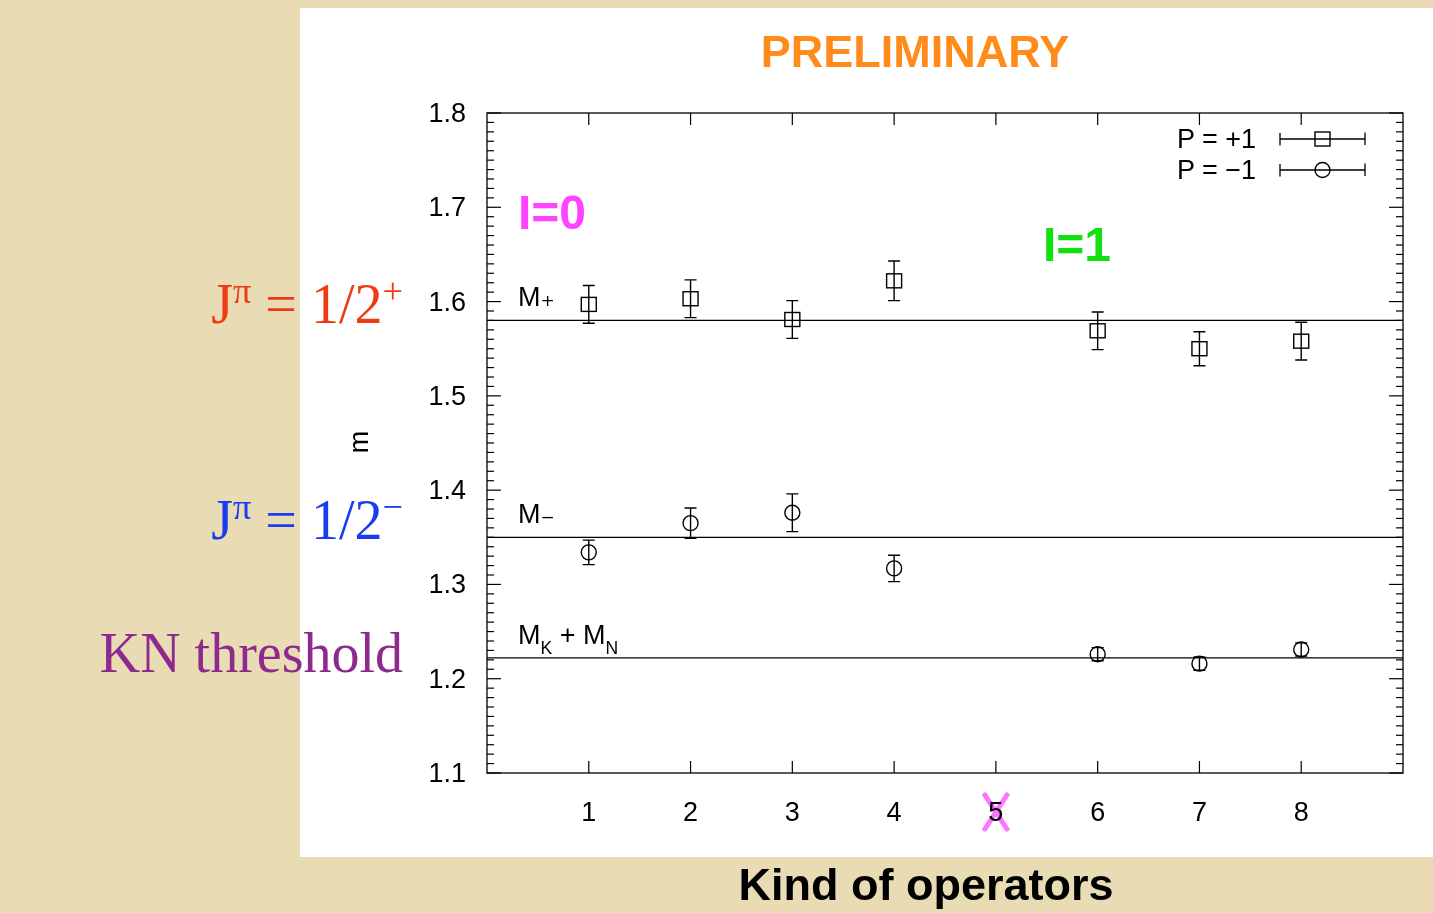 The width and height of the screenshot is (1433, 913). I want to click on ref-line-label: M$_{K}$ + M$_{N}$, so click(568, 638).